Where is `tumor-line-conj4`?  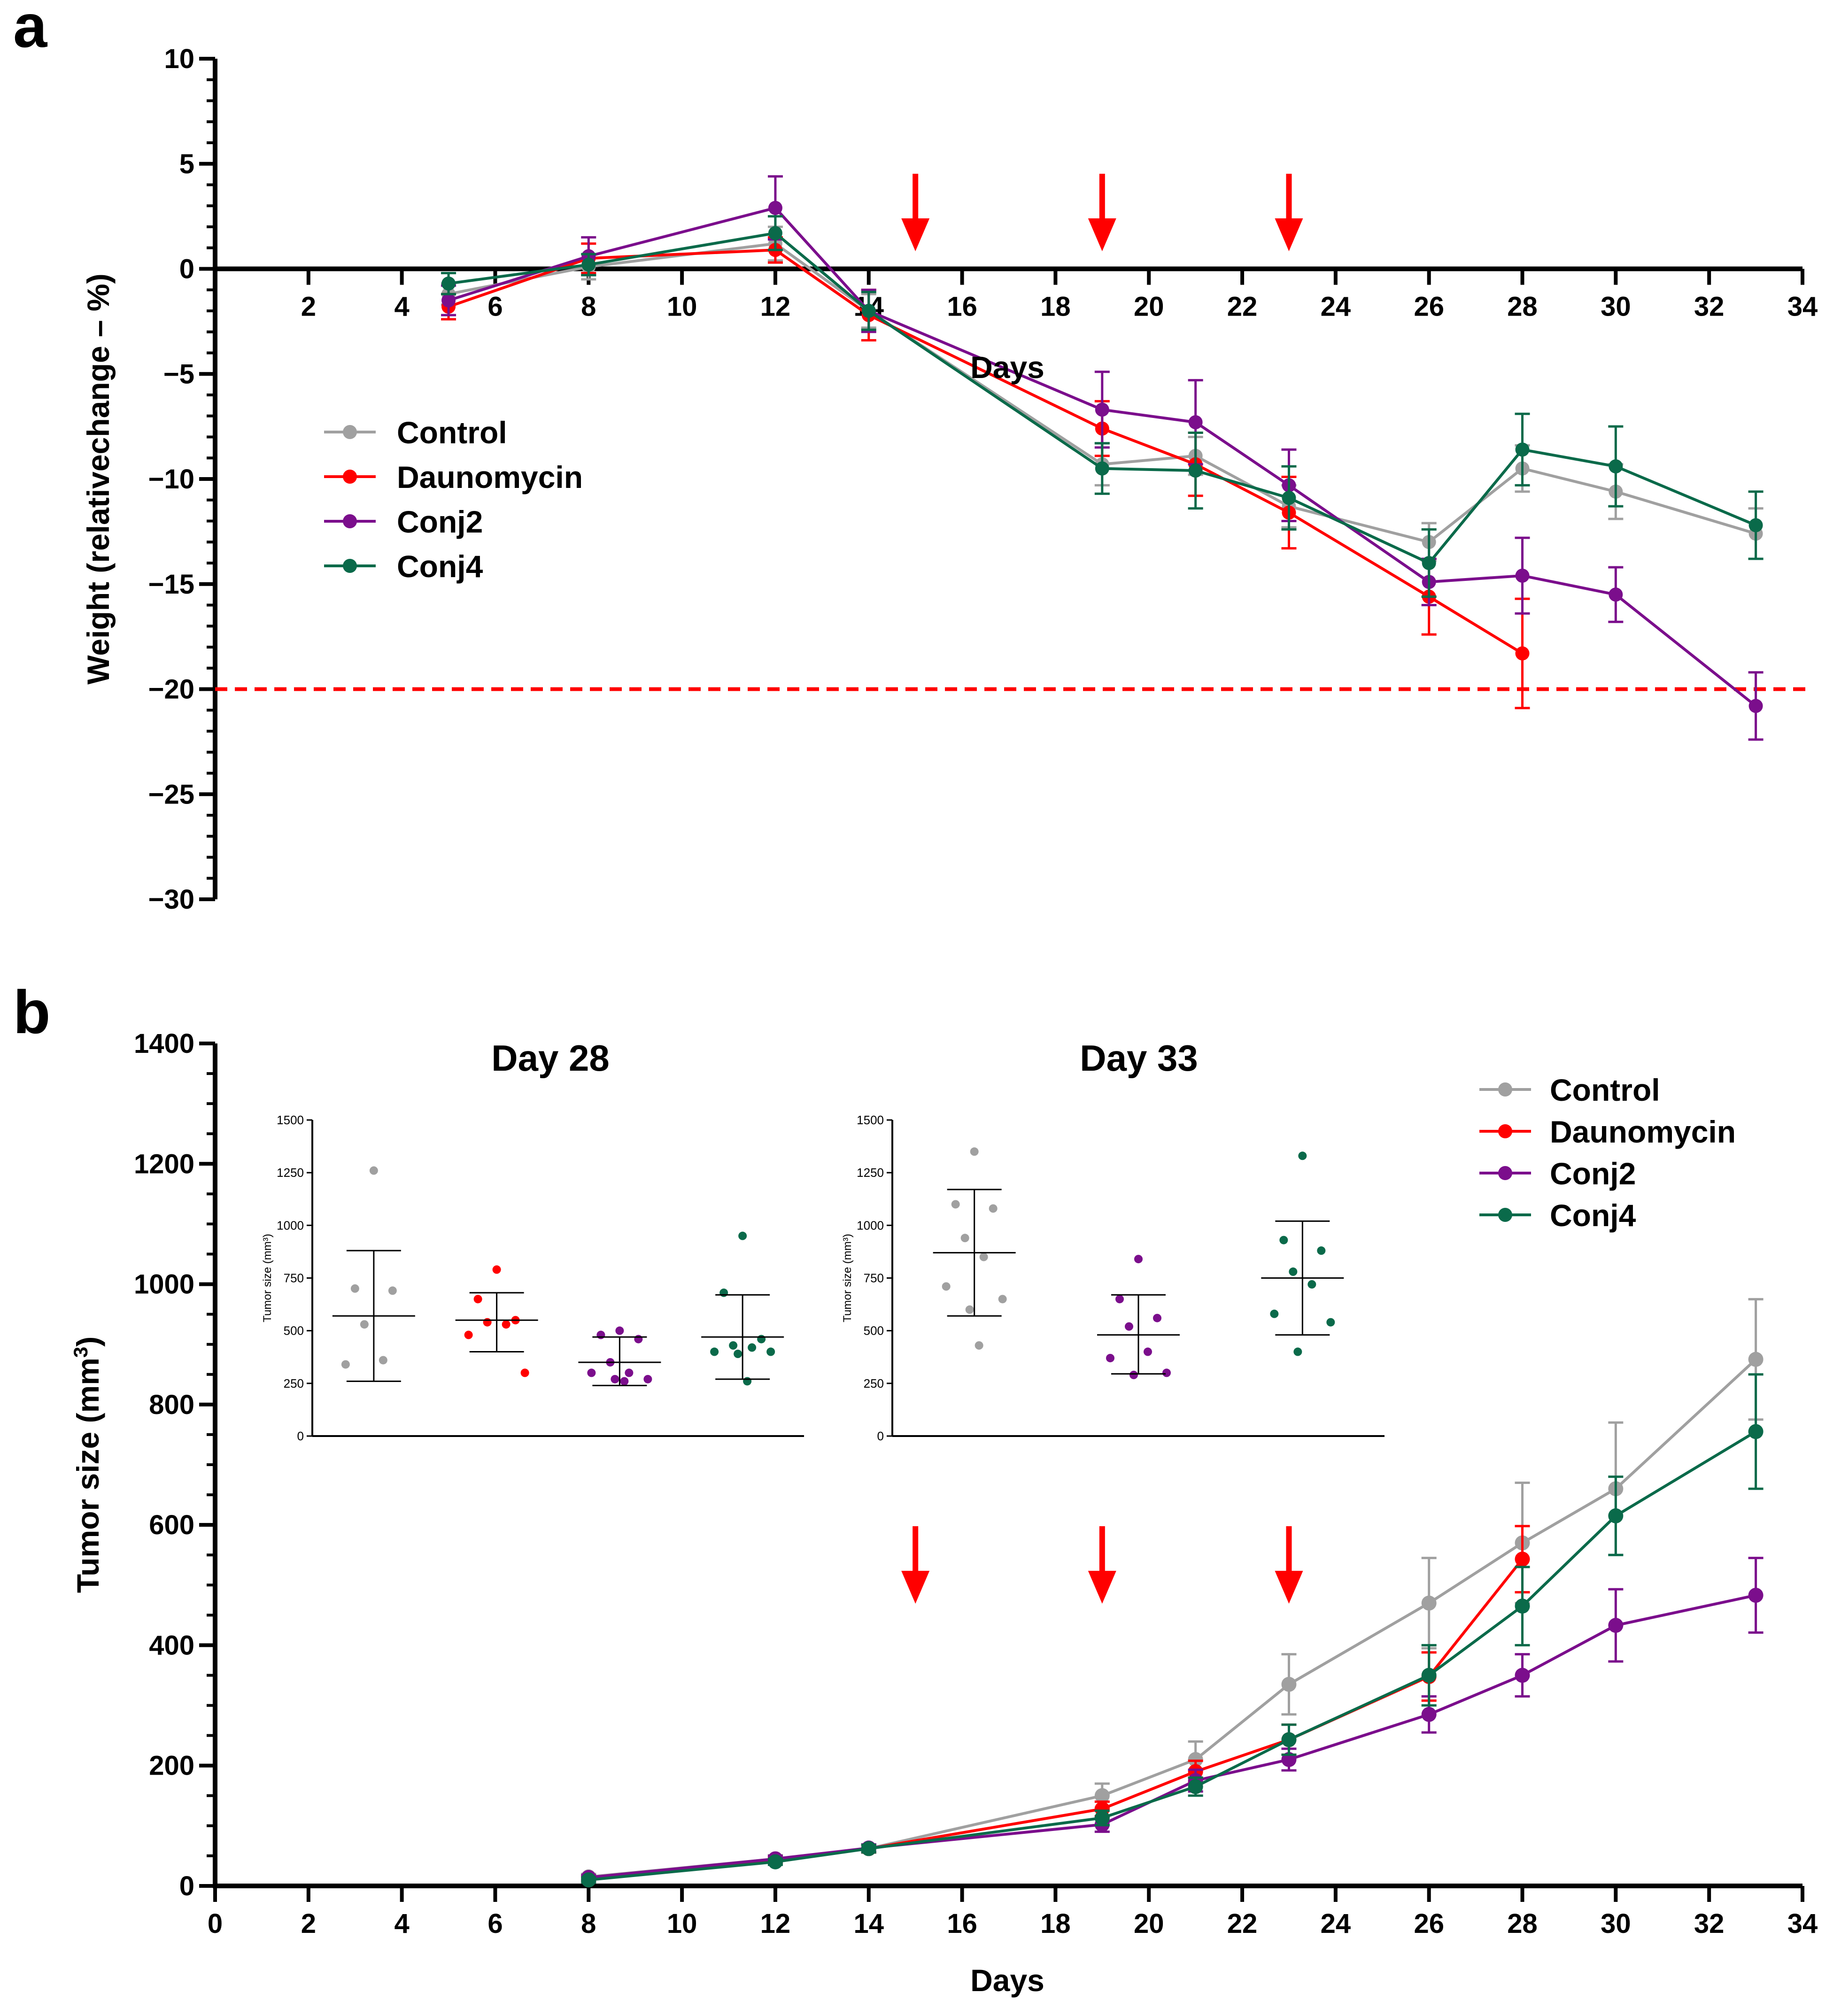
tumor-line-conj4 is located at coordinates (1172, 1656).